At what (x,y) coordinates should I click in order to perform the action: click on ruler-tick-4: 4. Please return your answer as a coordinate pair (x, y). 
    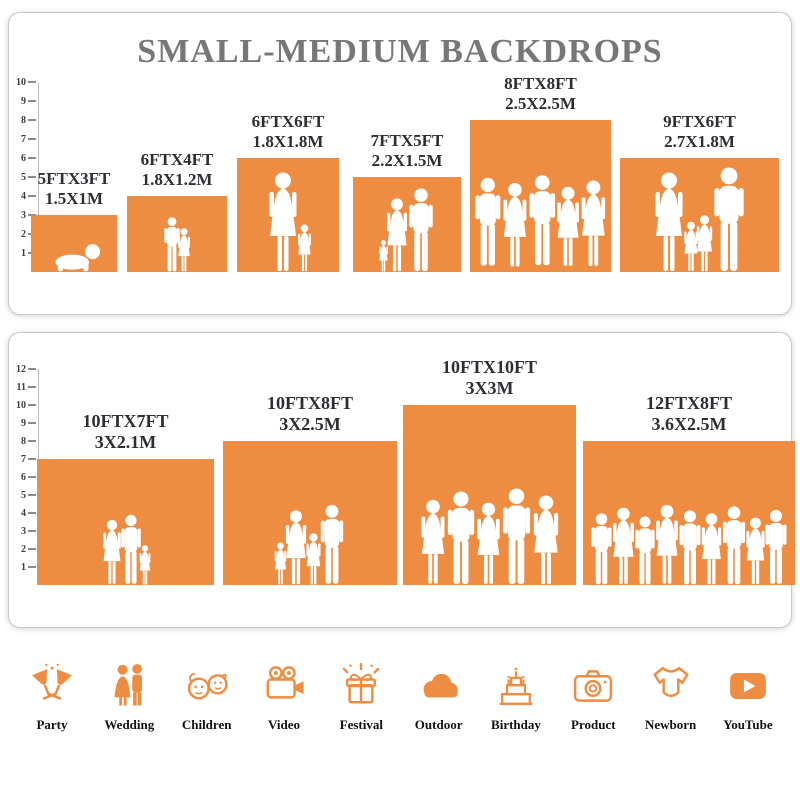
    Looking at the image, I should click on (24, 196).